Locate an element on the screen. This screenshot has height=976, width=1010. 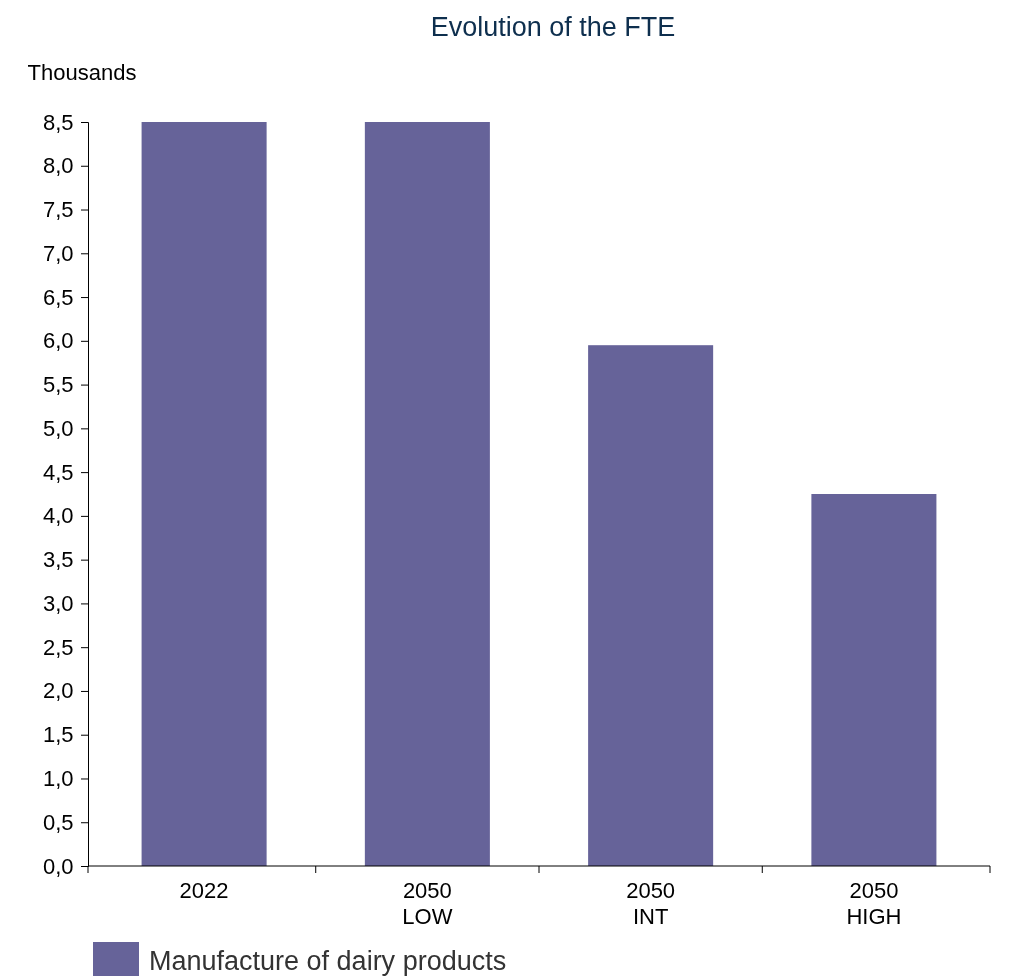
y-tick-label: 6,0 is located at coordinates (58, 341).